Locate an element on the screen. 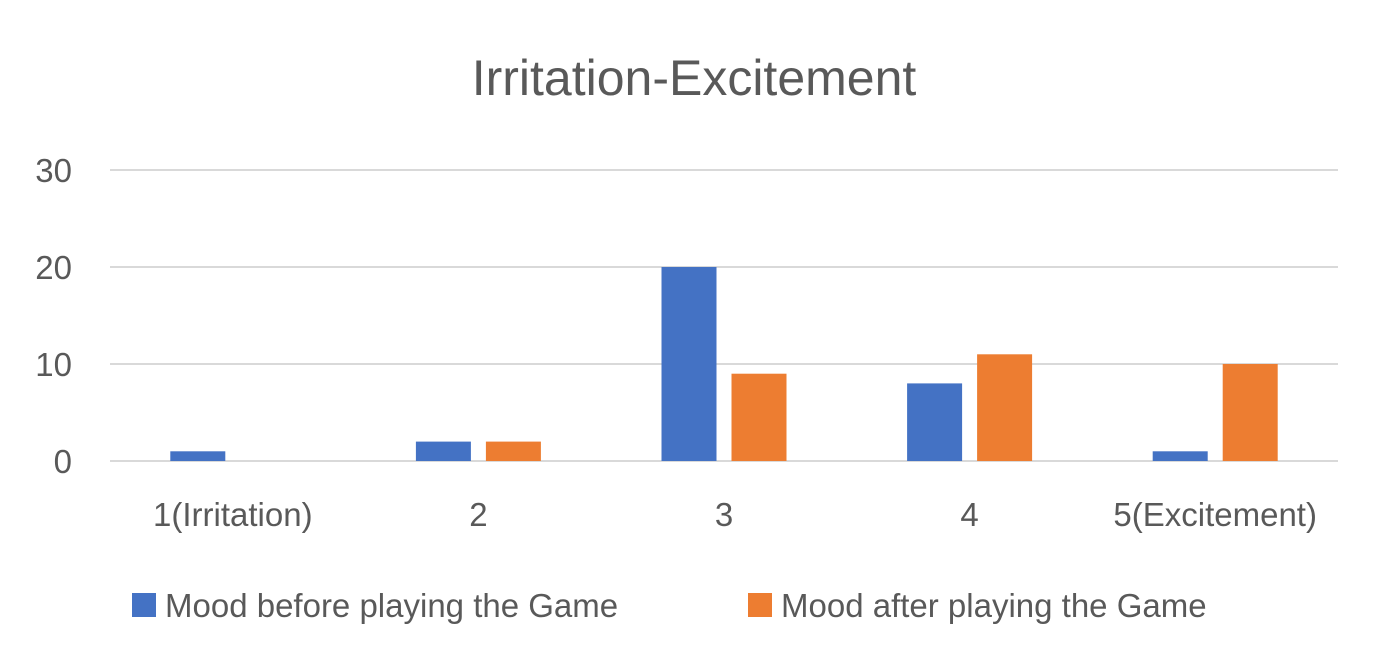 The height and width of the screenshot is (671, 1389). y-axis-ticks: 0 10 20 30 is located at coordinates (53, 316).